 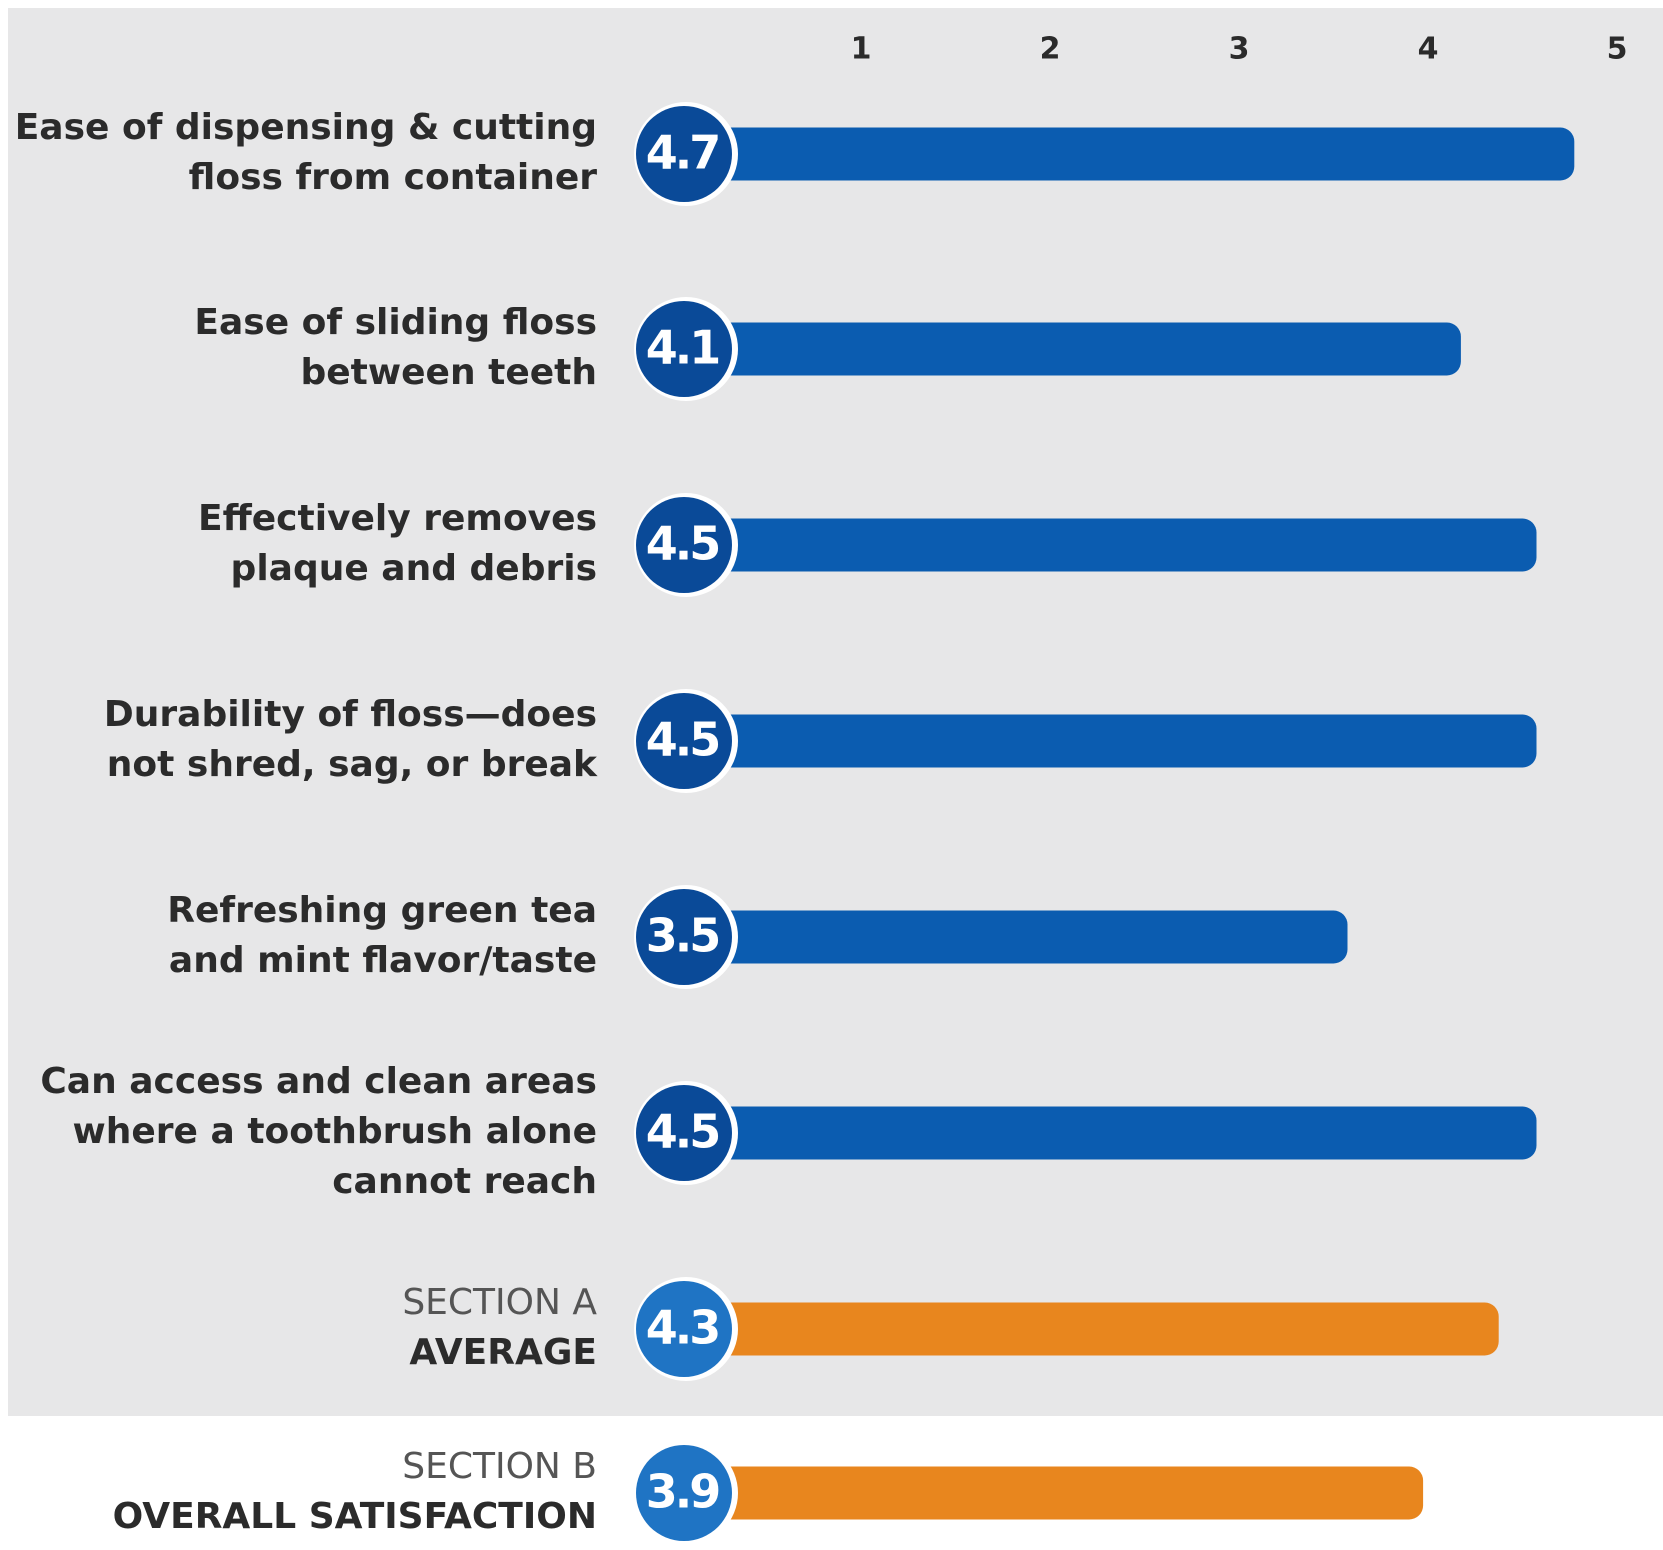 I want to click on value-label: 4.3, so click(x=682, y=1328).